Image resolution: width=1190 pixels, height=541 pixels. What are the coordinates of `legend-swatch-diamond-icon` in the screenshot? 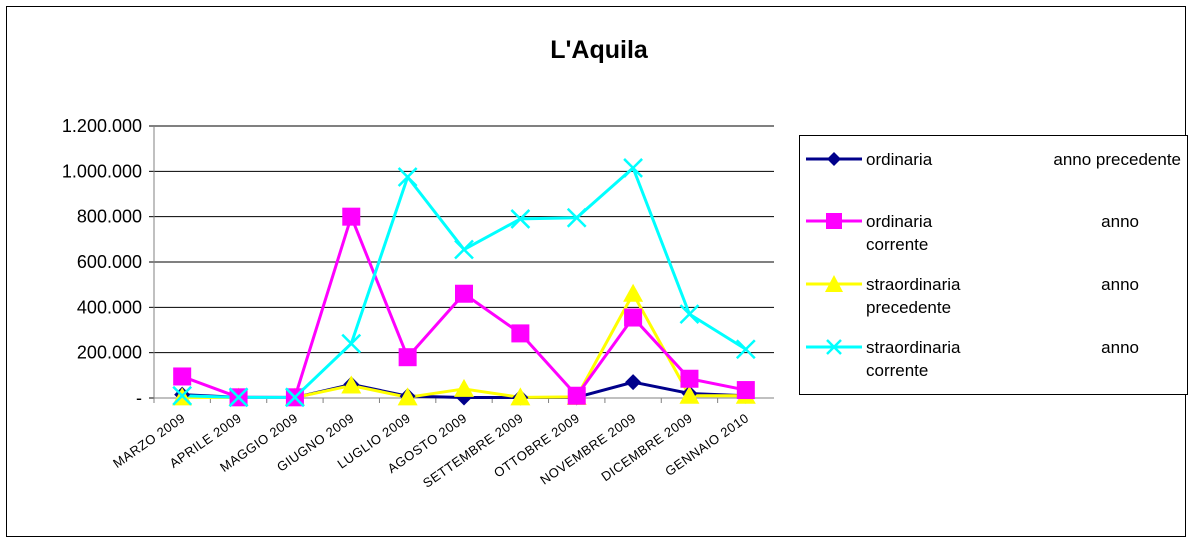 It's located at (834, 159).